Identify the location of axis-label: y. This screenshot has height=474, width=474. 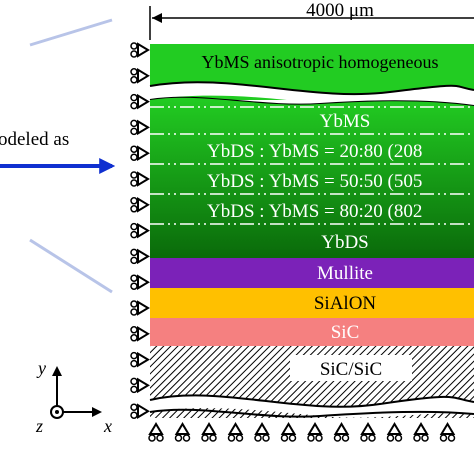
(41, 368).